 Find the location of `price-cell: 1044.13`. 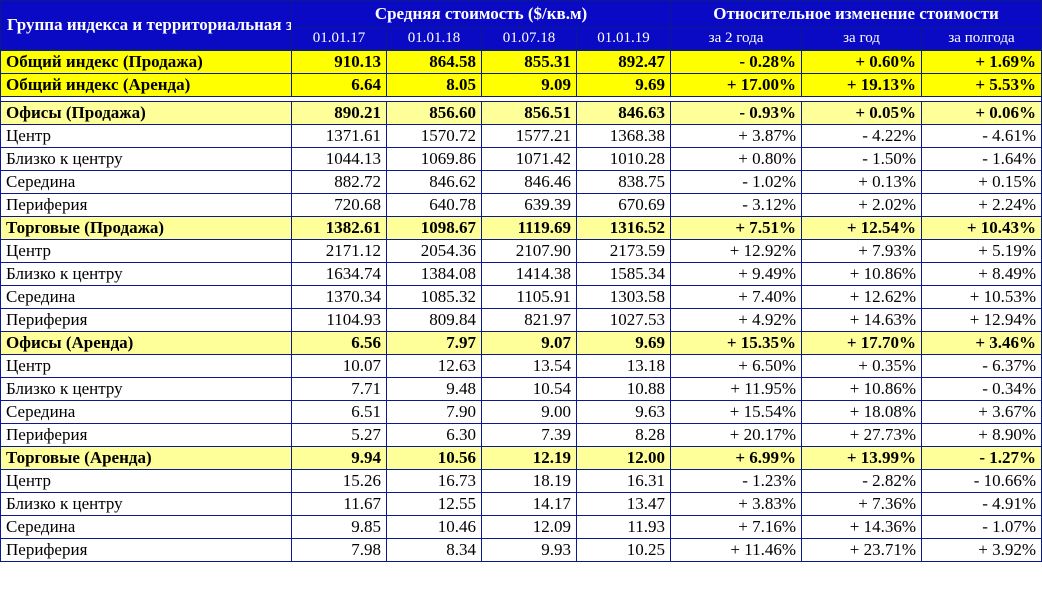

price-cell: 1044.13 is located at coordinates (339, 159).